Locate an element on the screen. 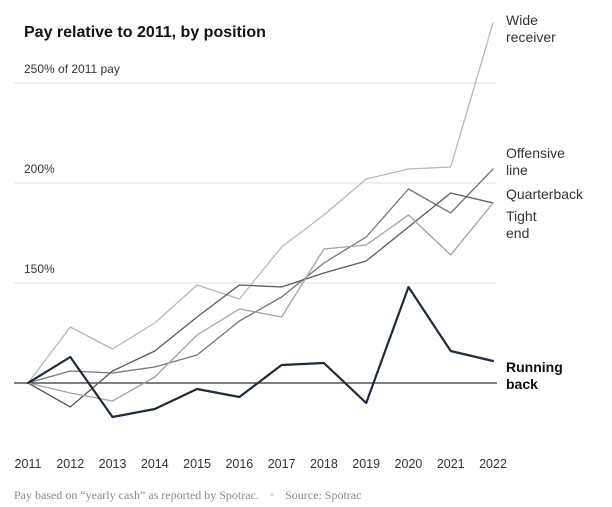  y-axis-labels: 150% 200% 250% of 2011 pay is located at coordinates (72, 169).